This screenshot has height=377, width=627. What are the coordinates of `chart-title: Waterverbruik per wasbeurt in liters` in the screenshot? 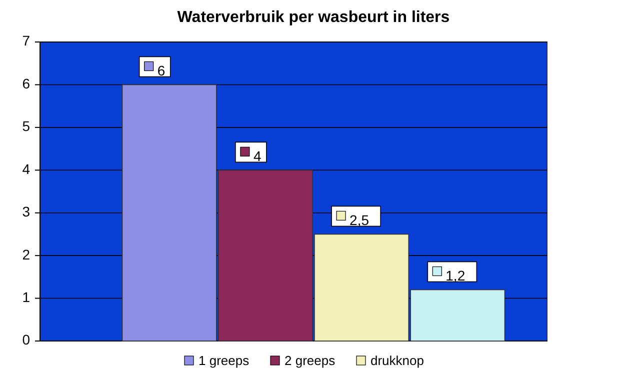 It's located at (313, 17).